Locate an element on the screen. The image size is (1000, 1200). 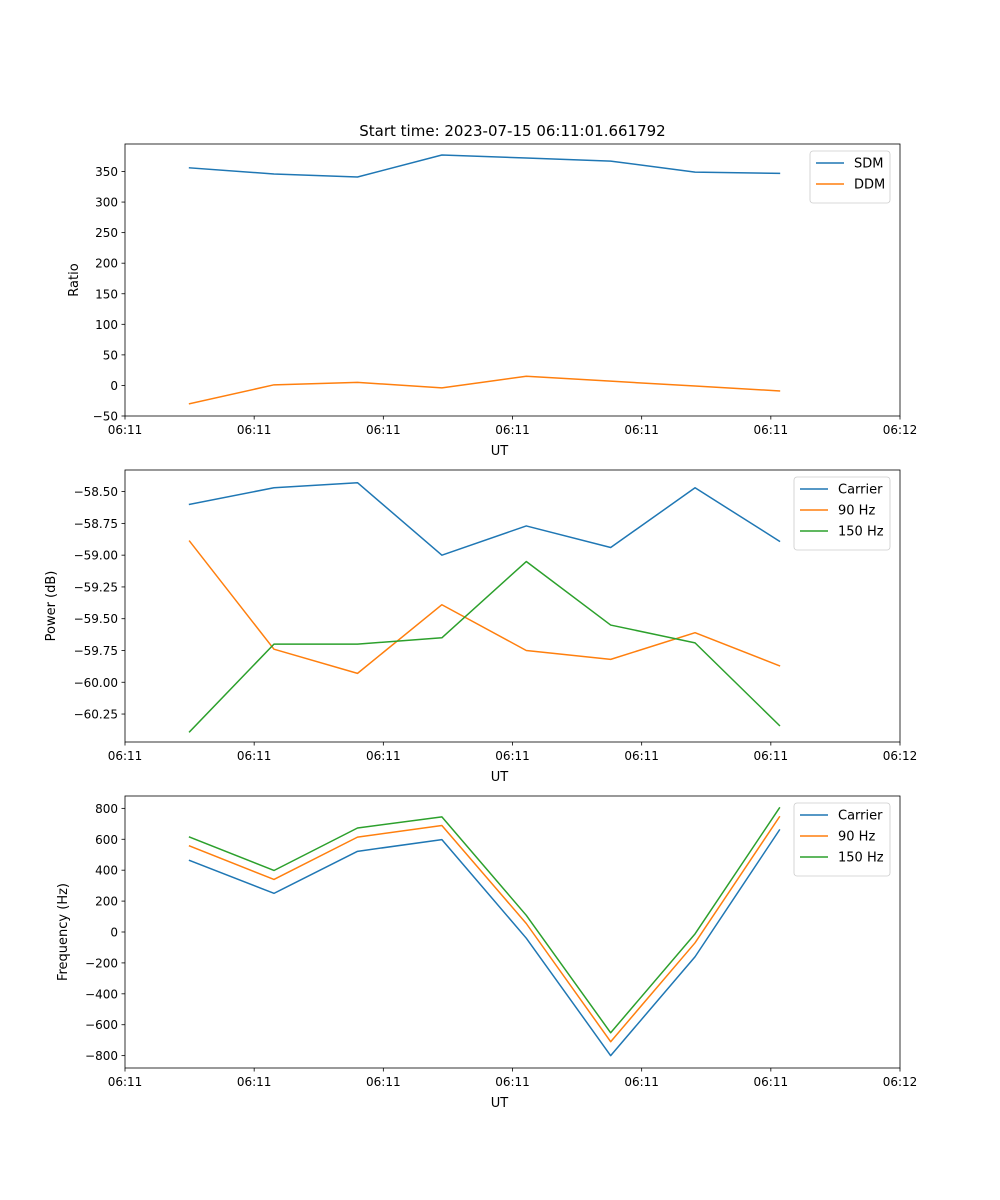
figure-title: Start time: 2023-07-15 06:11:01.661792 is located at coordinates (512, 131).